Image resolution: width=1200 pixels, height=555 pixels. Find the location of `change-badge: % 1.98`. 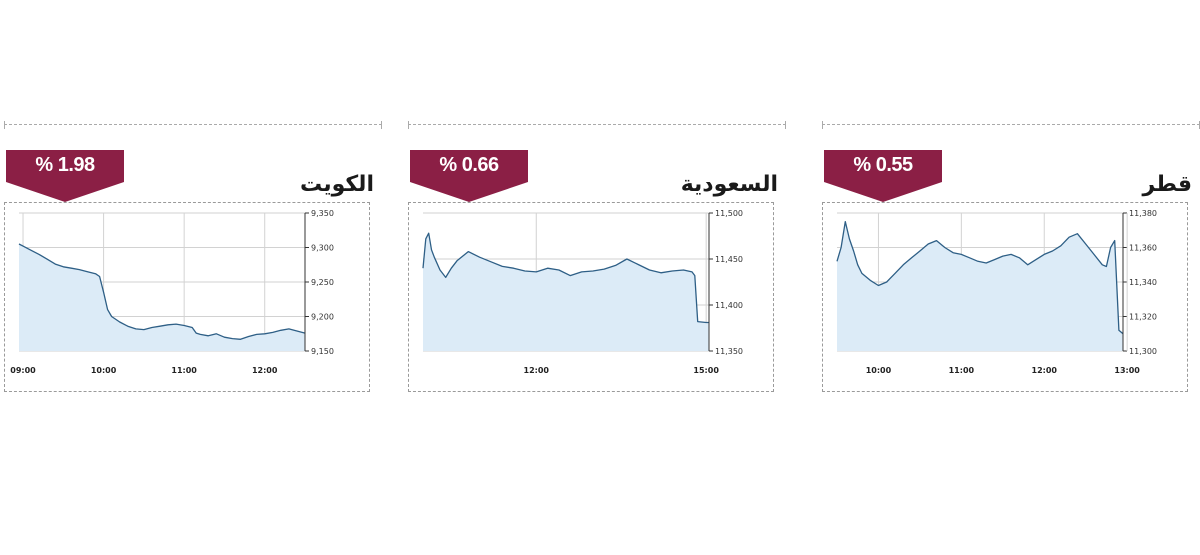

change-badge: % 1.98 is located at coordinates (65, 176).